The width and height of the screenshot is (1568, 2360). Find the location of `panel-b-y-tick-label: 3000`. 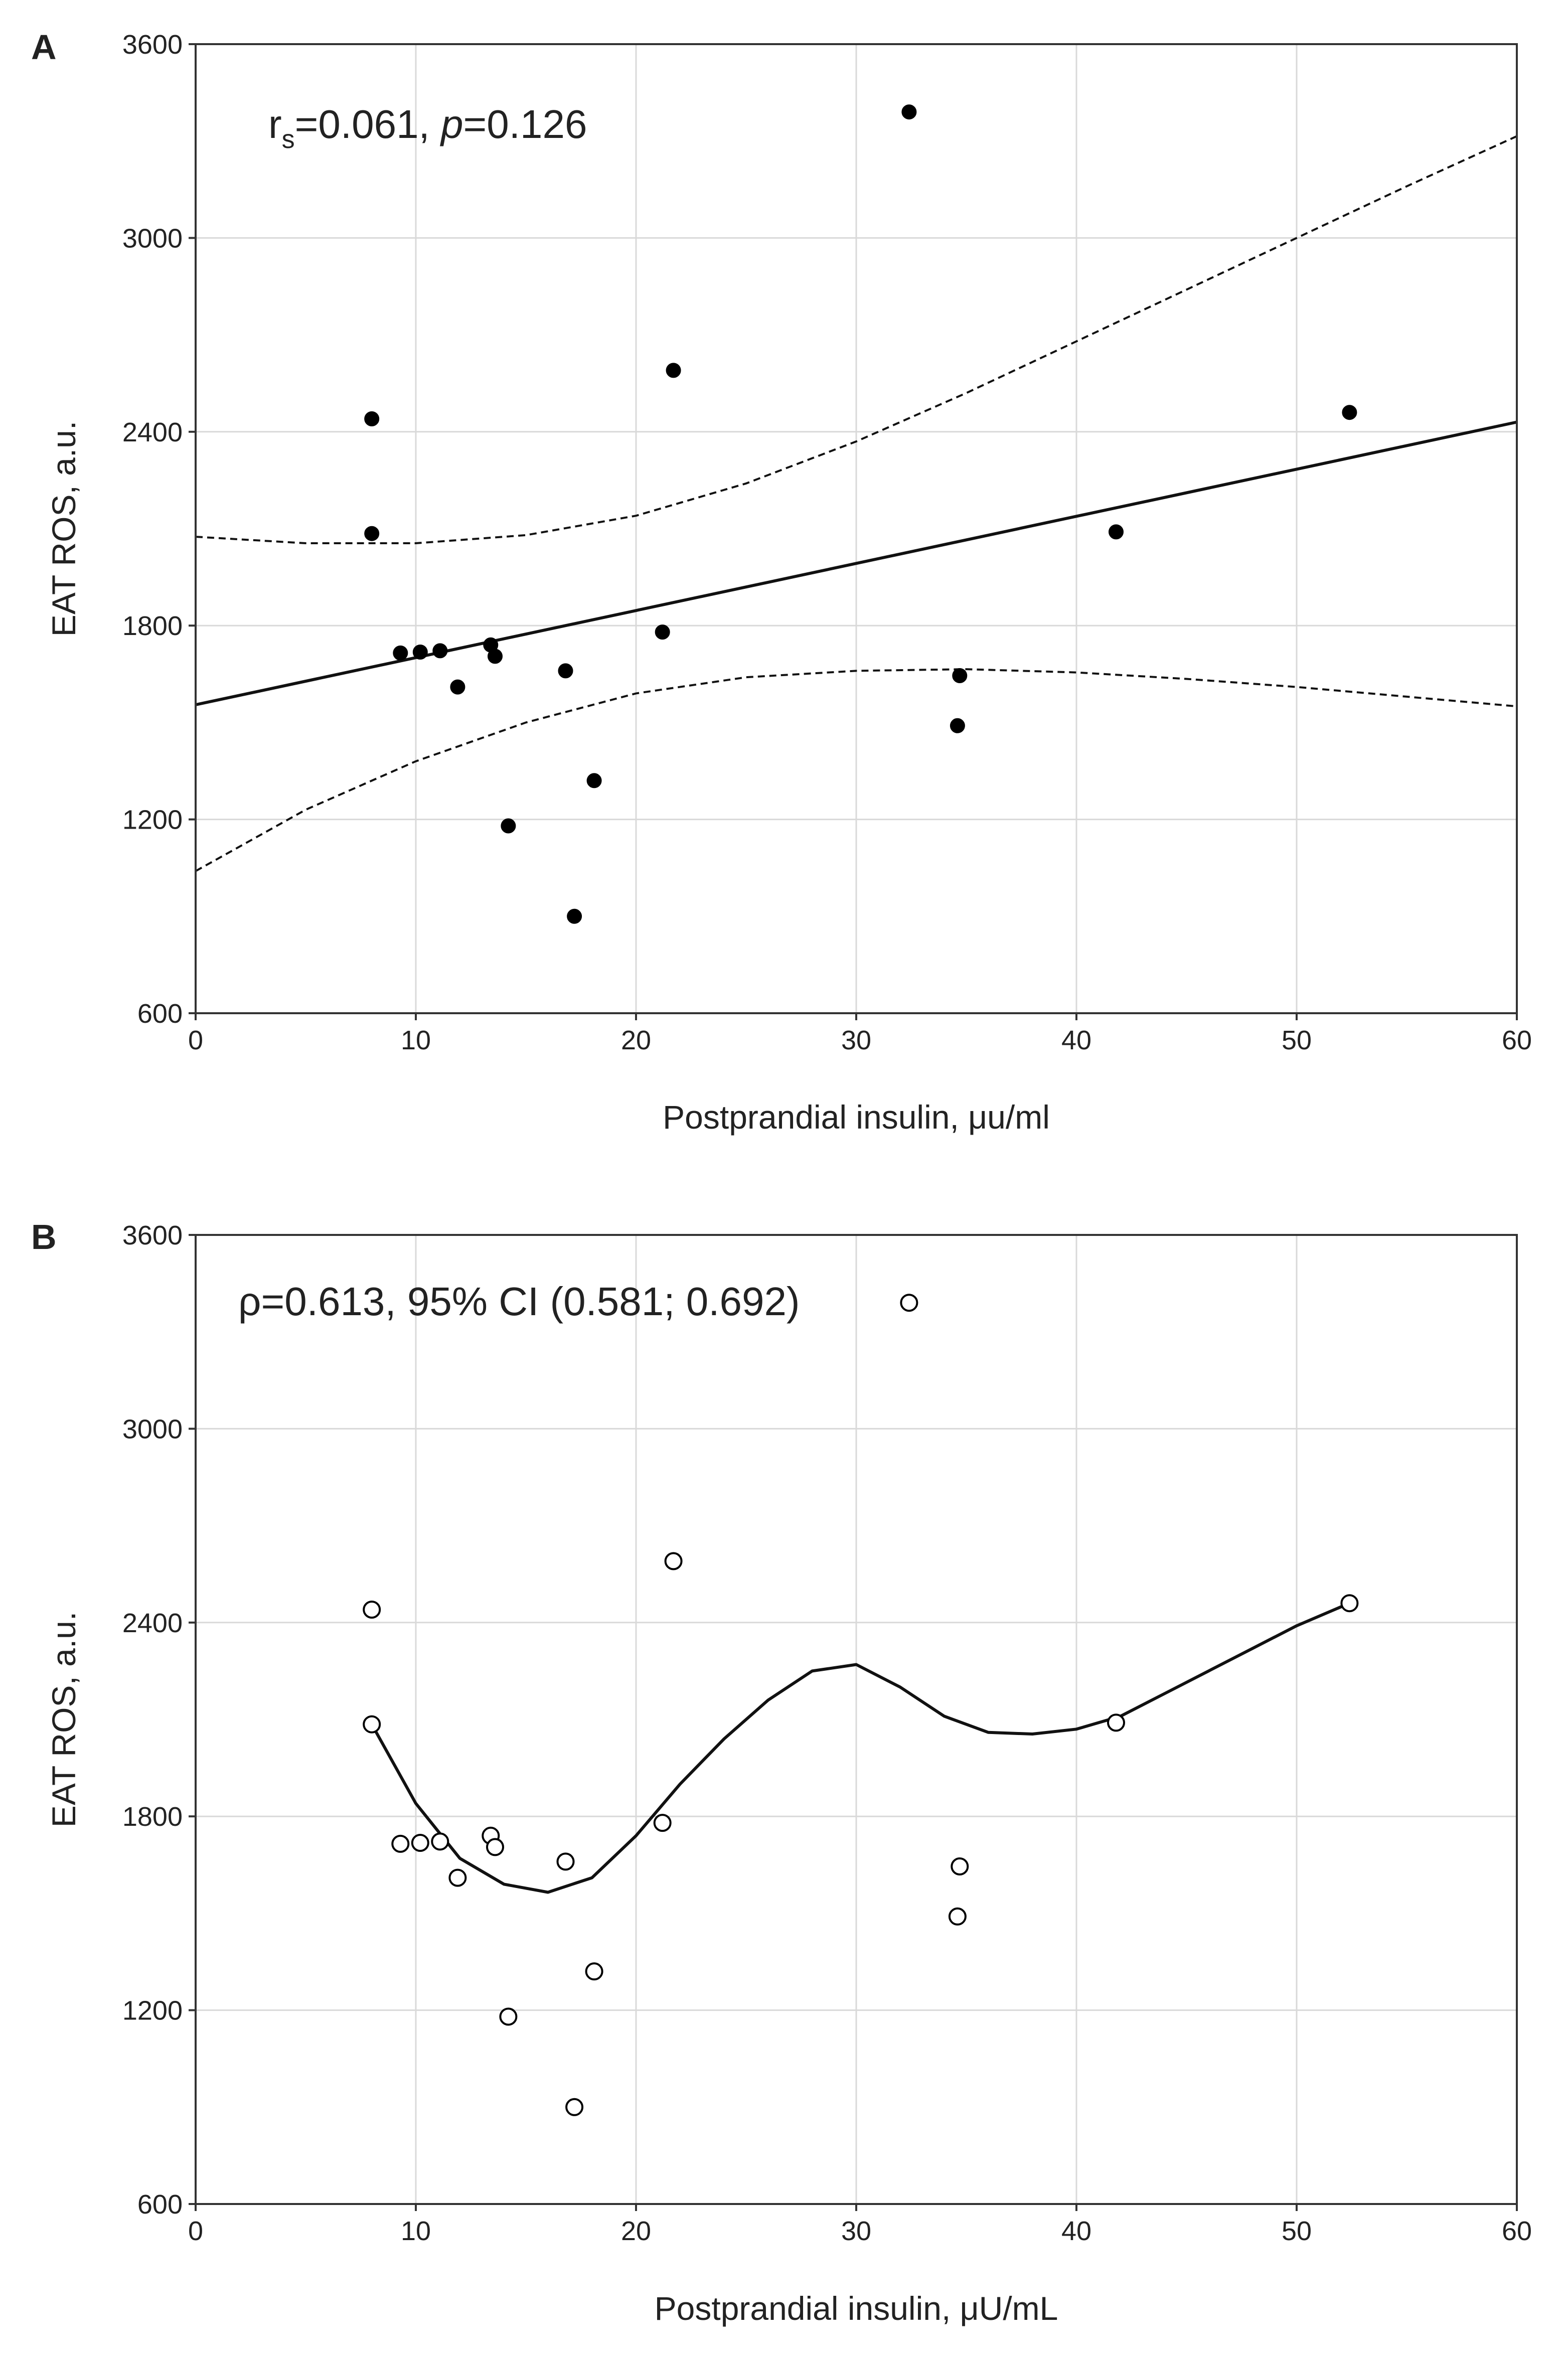

panel-b-y-tick-label: 3000 is located at coordinates (152, 1429).